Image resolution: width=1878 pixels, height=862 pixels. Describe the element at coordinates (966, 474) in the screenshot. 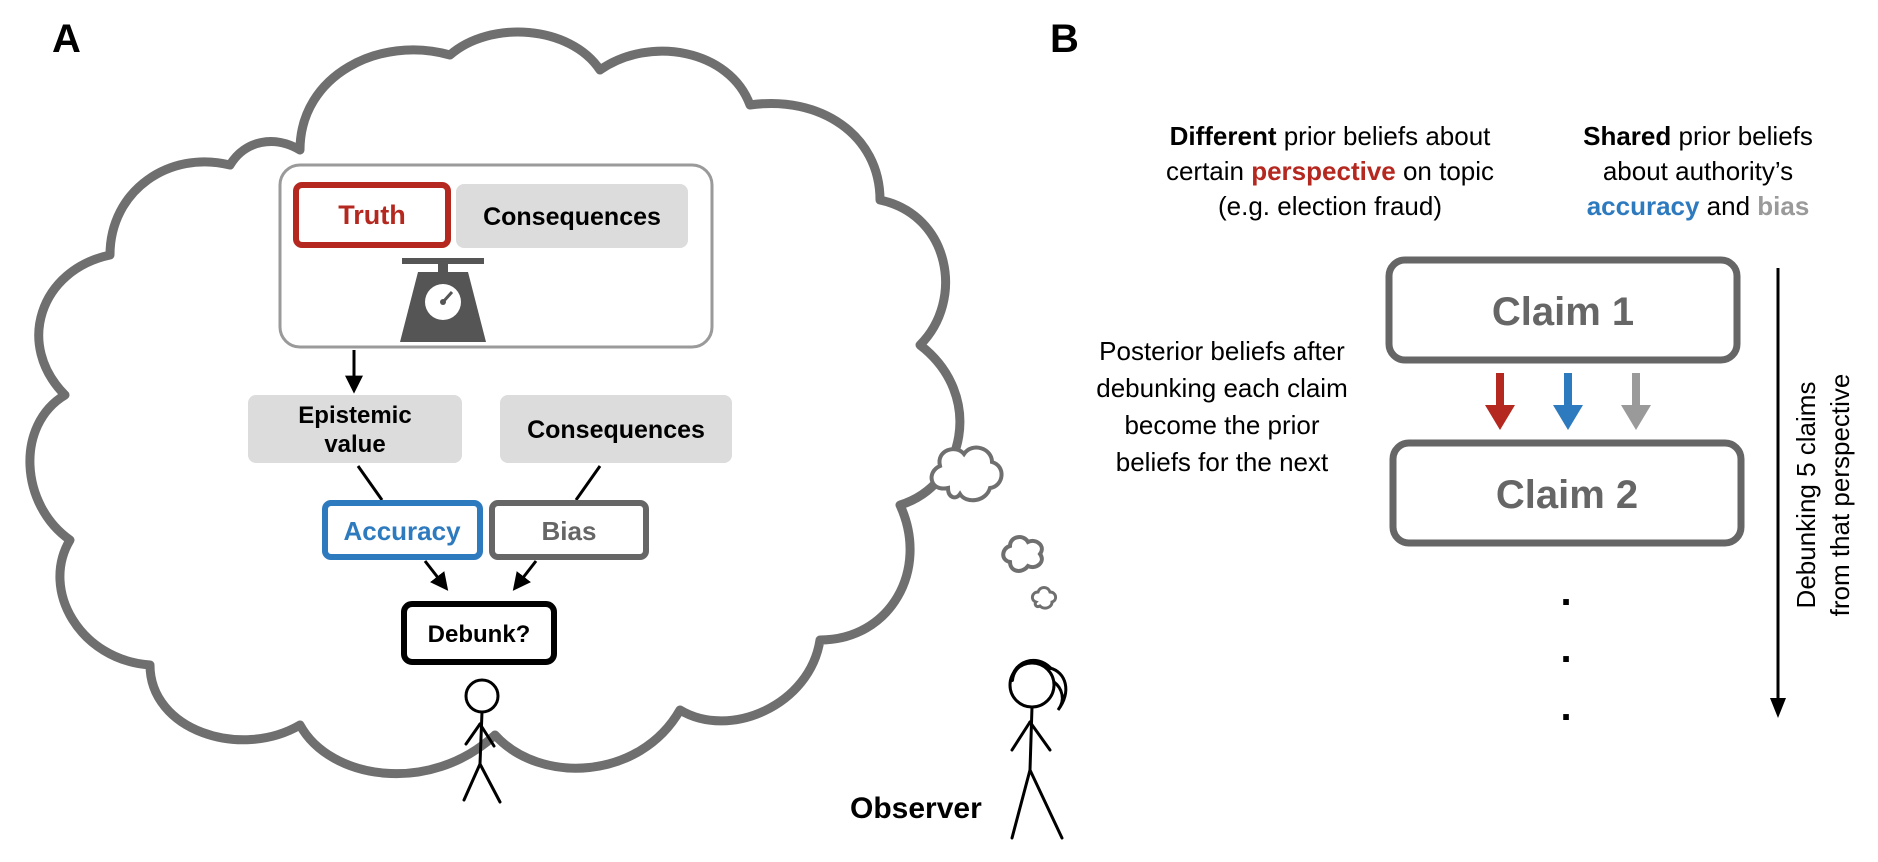

I see `thought-bubble-large` at that location.